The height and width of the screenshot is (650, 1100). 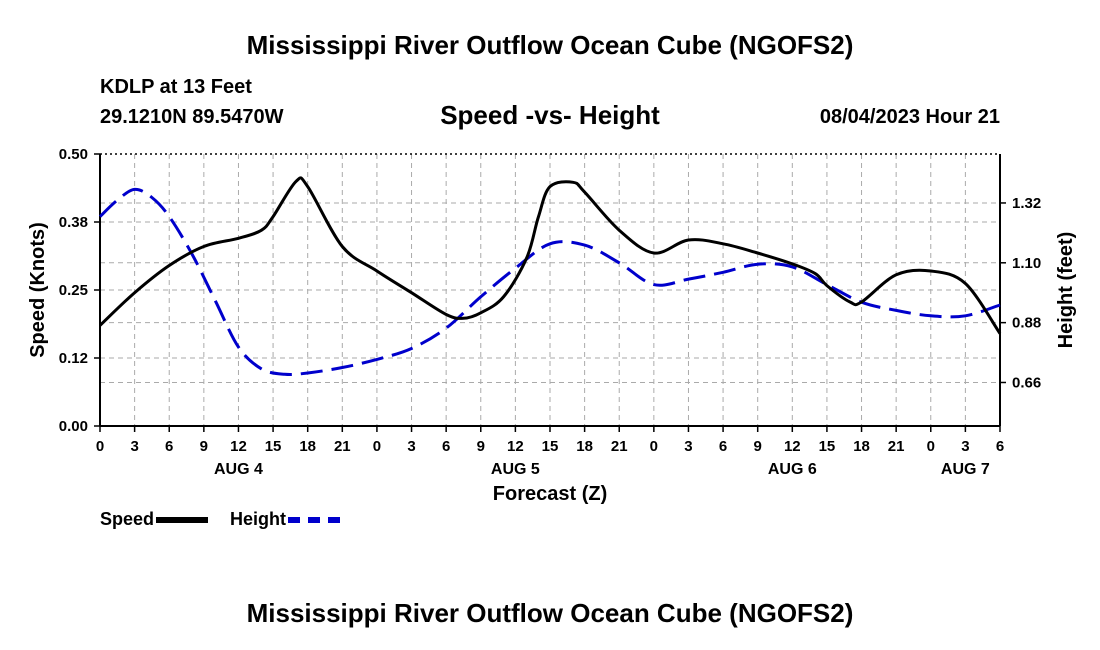 What do you see at coordinates (73, 222) in the screenshot?
I see `y-tick-label-left: 0.38` at bounding box center [73, 222].